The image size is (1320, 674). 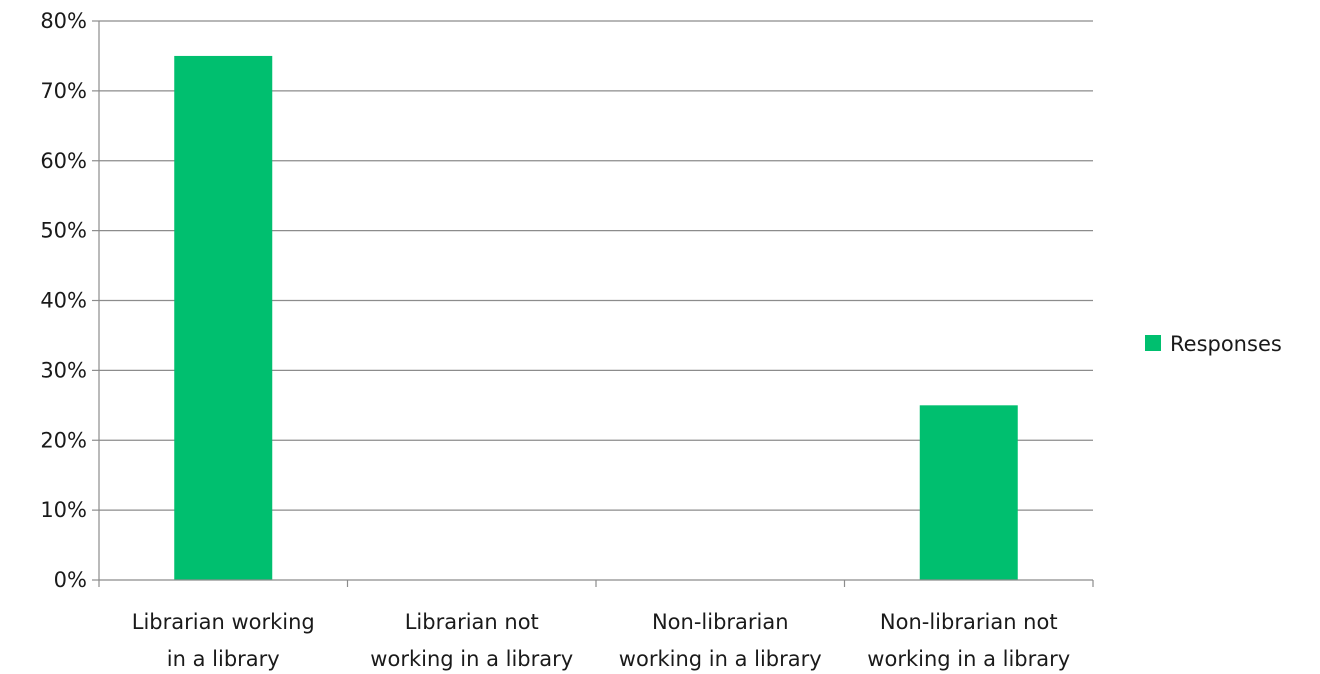 I want to click on legend-label: Responses, so click(x=1226, y=344).